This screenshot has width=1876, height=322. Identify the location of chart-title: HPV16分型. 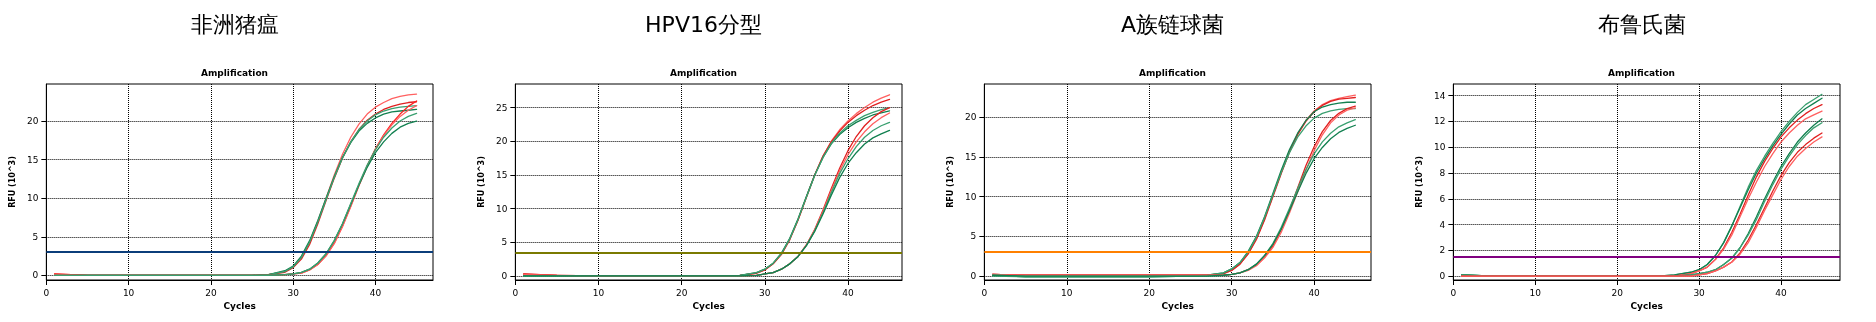
(703, 24).